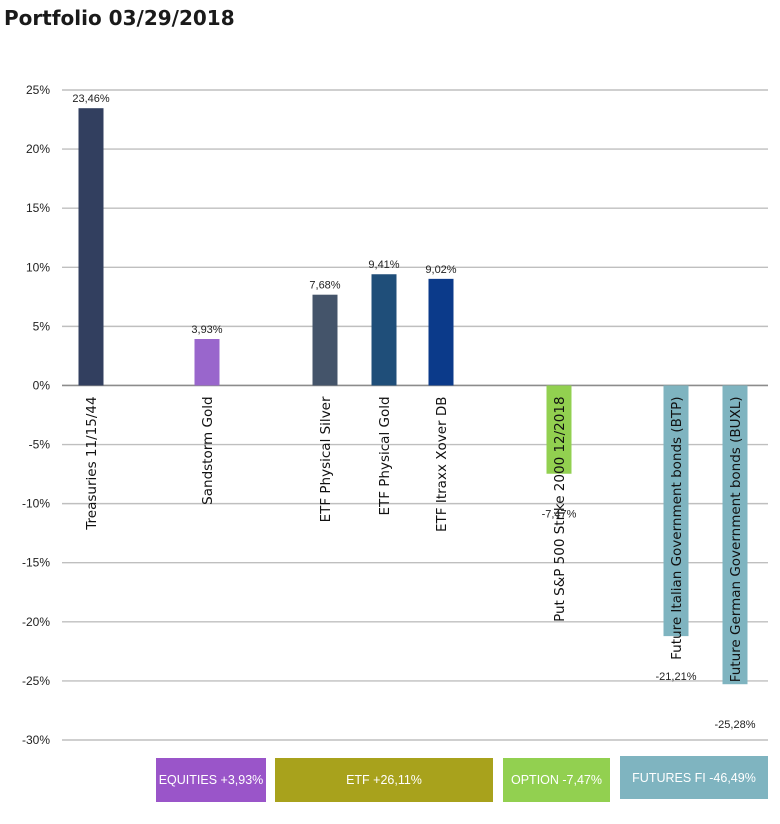 This screenshot has width=780, height=824. What do you see at coordinates (442, 464) in the screenshot?
I see `category-label: ETF Itraxx Xover DB` at bounding box center [442, 464].